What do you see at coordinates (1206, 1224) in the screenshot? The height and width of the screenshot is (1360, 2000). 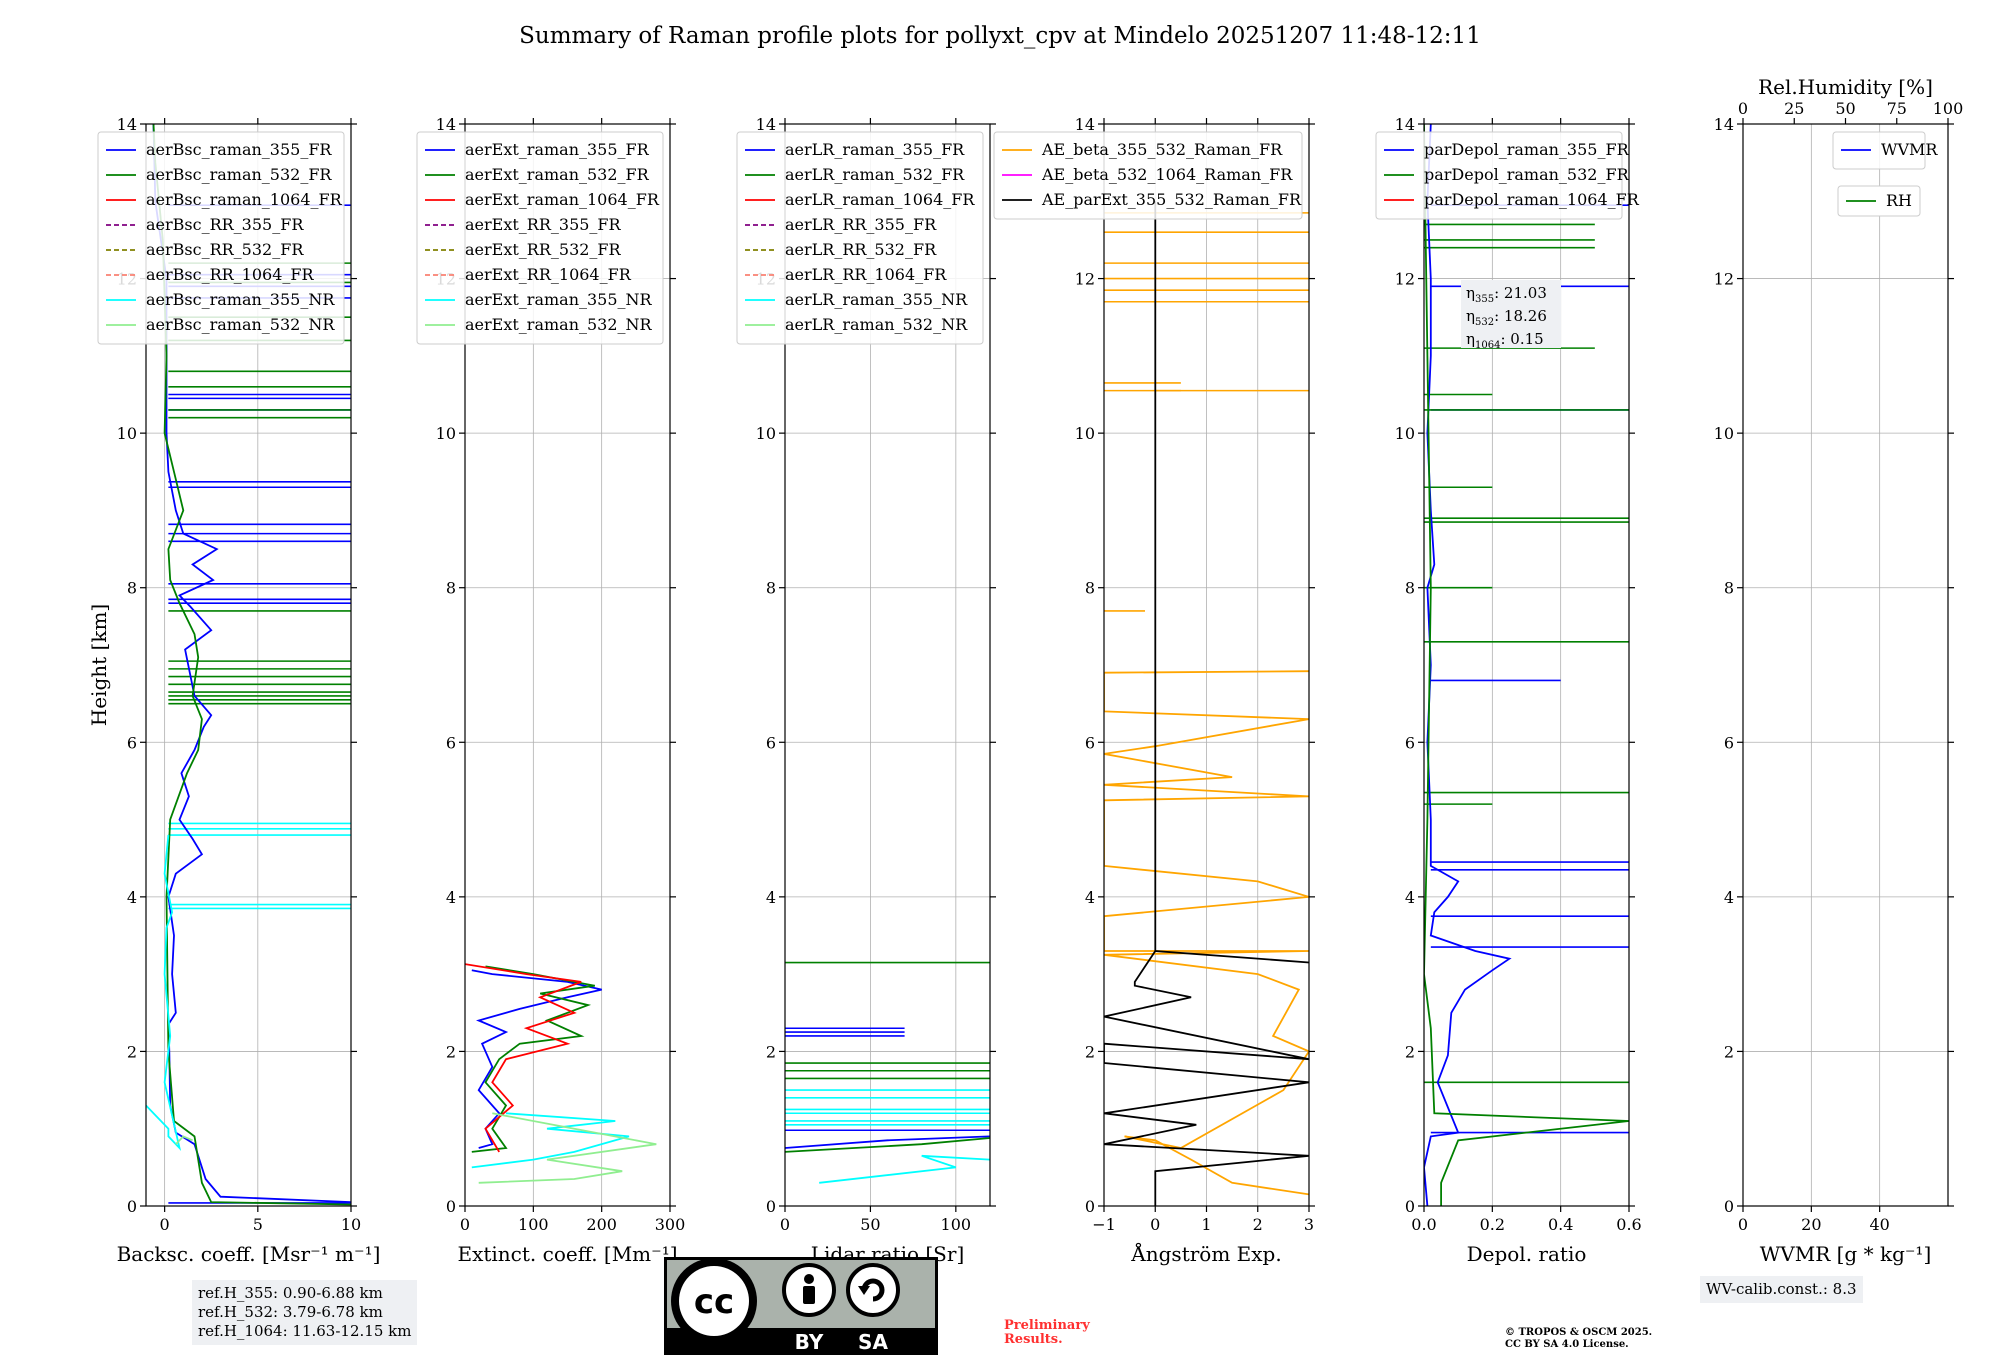 I see `x-tick-label: 1` at bounding box center [1206, 1224].